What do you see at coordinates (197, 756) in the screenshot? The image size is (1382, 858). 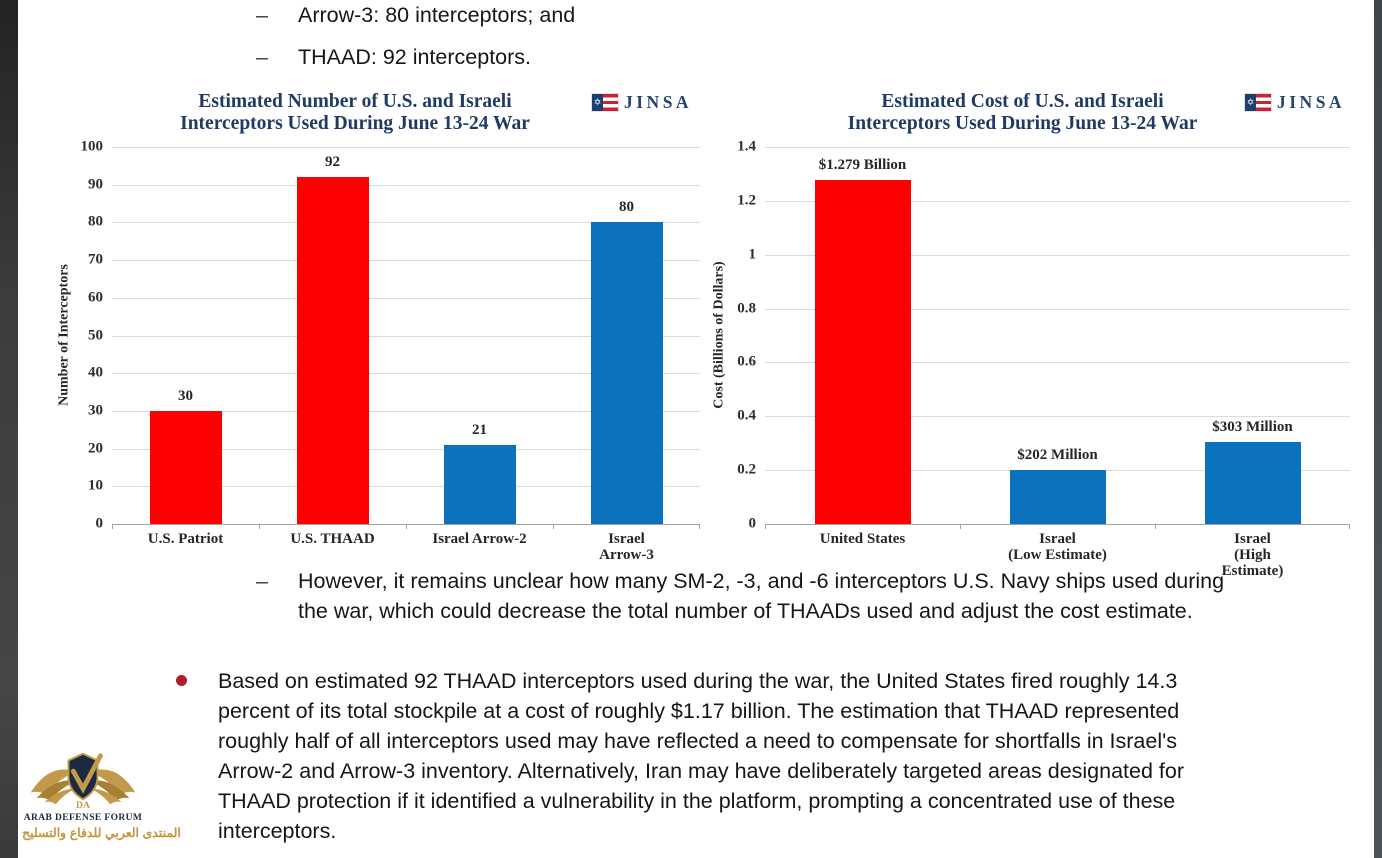 I see `red-bullet-marker` at bounding box center [197, 756].